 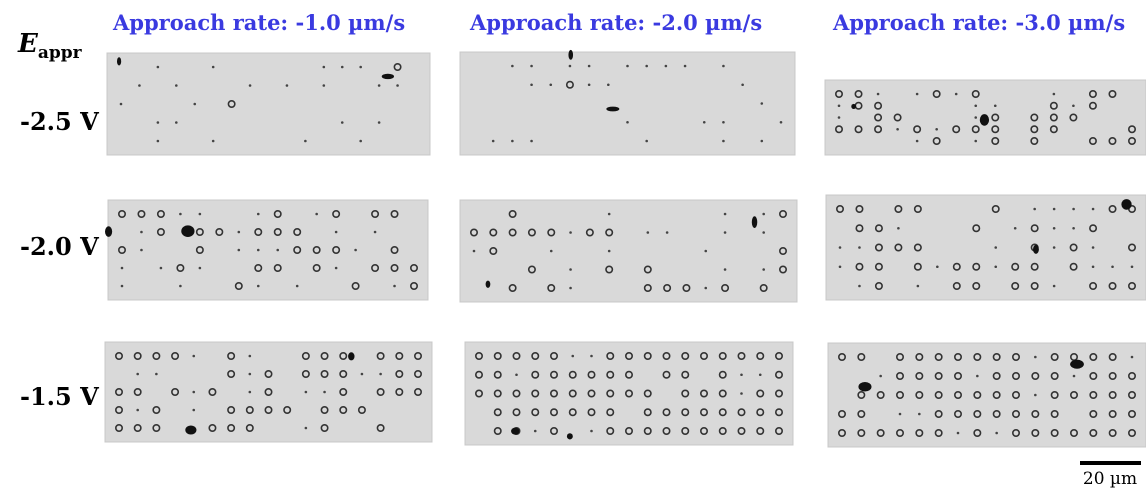 What do you see at coordinates (59, 246) in the screenshot?
I see `row-label: -2.0 V` at bounding box center [59, 246].